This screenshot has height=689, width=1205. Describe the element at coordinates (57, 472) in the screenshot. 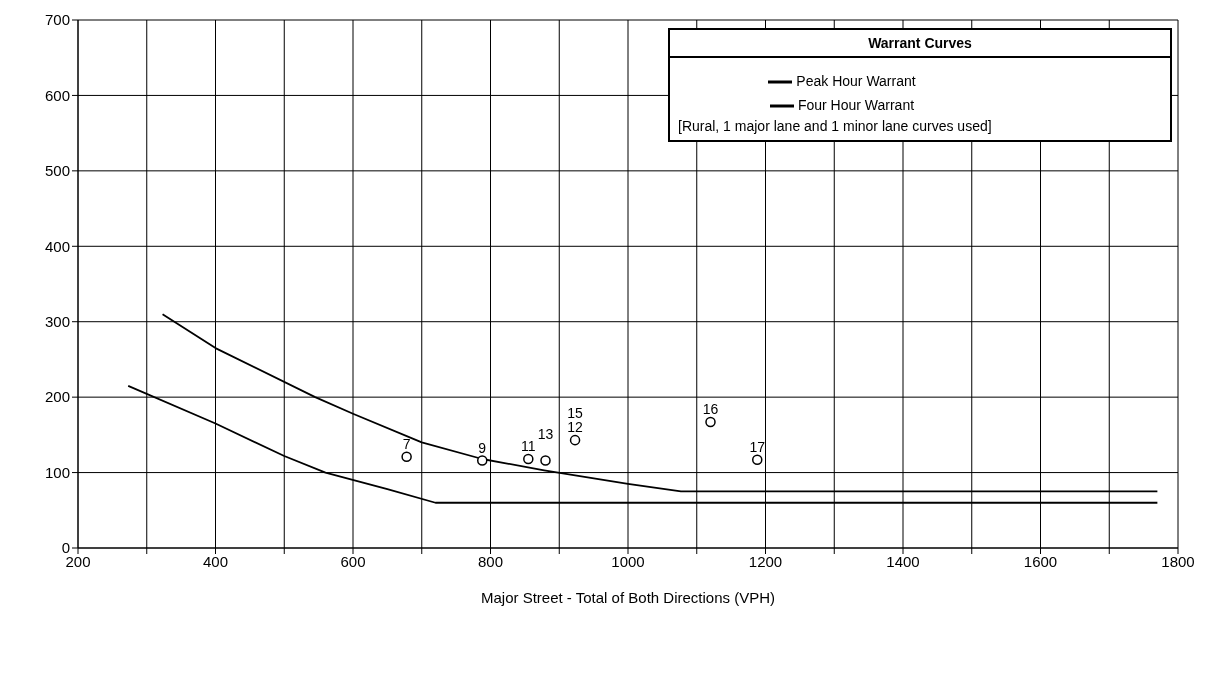

I see `y-tick-label: 100` at that location.